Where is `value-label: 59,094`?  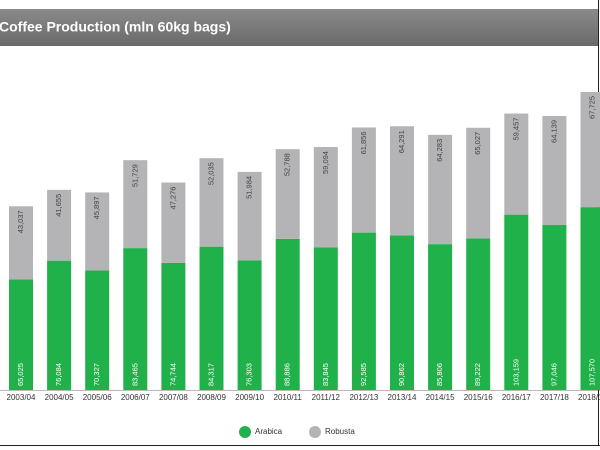
value-label: 59,094 is located at coordinates (325, 162).